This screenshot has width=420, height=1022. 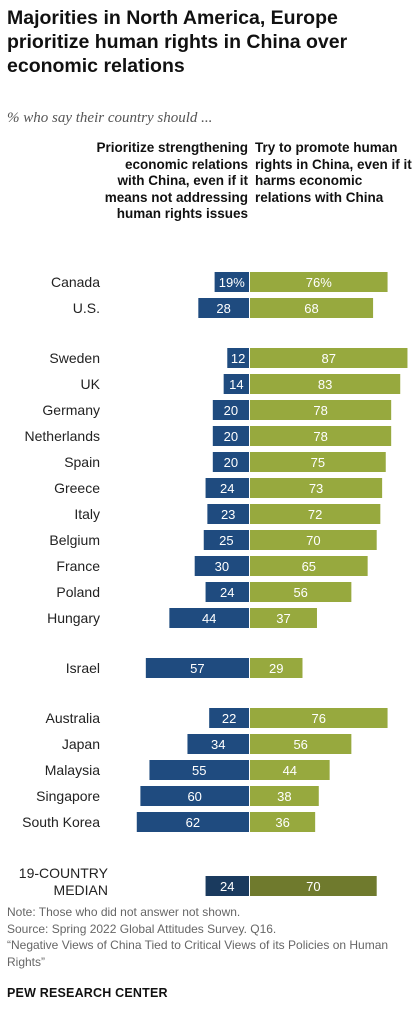 I want to click on value-label-economic-u-s: 28, so click(x=223, y=308).